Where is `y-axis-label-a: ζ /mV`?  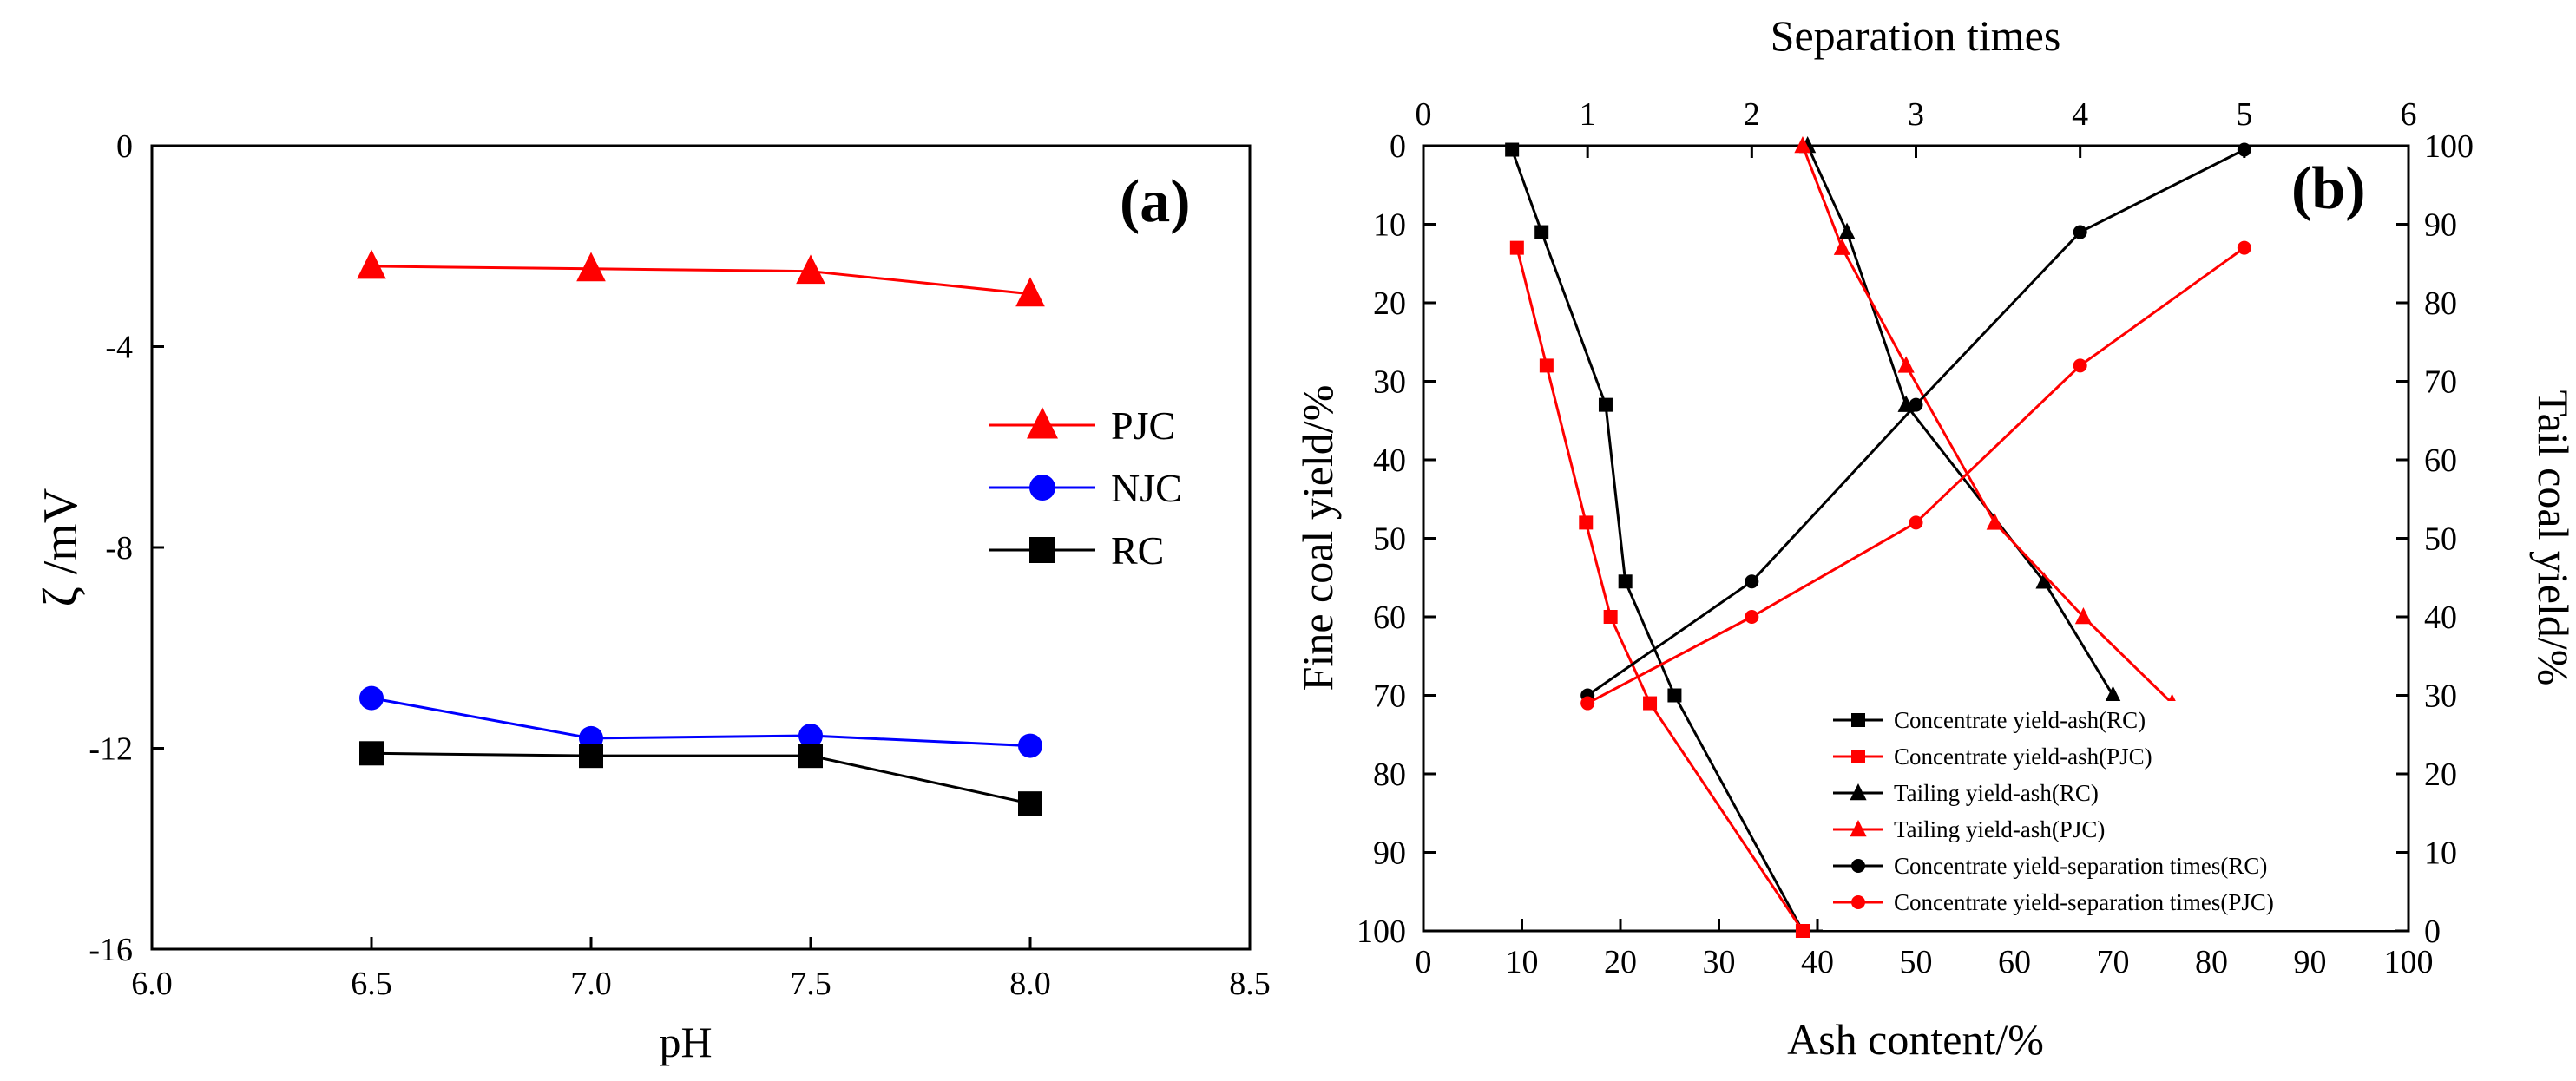 y-axis-label-a: ζ /mV is located at coordinates (61, 547).